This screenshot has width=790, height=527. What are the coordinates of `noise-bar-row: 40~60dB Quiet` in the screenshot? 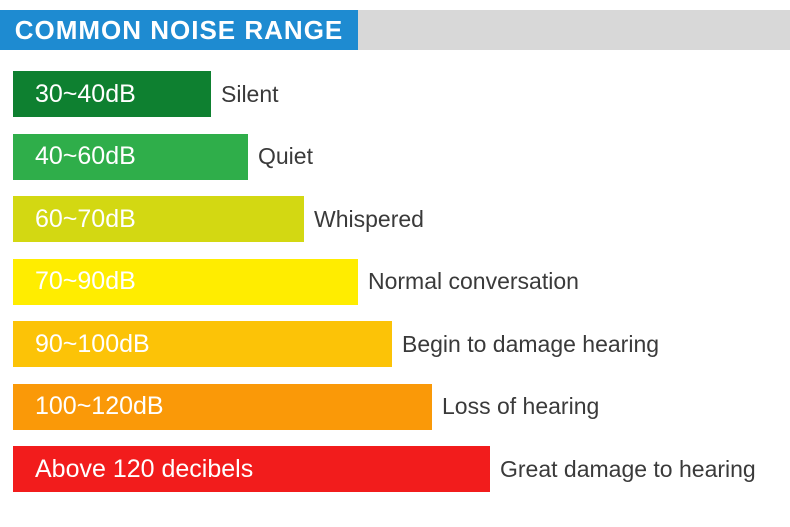 It's located at (401, 156).